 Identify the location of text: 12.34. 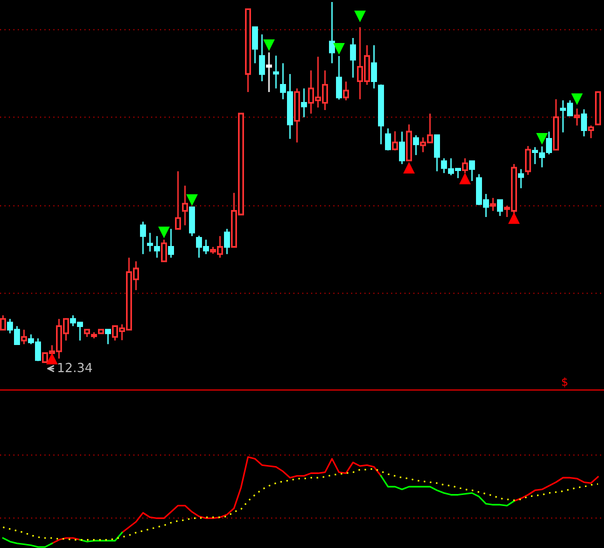
(75, 367).